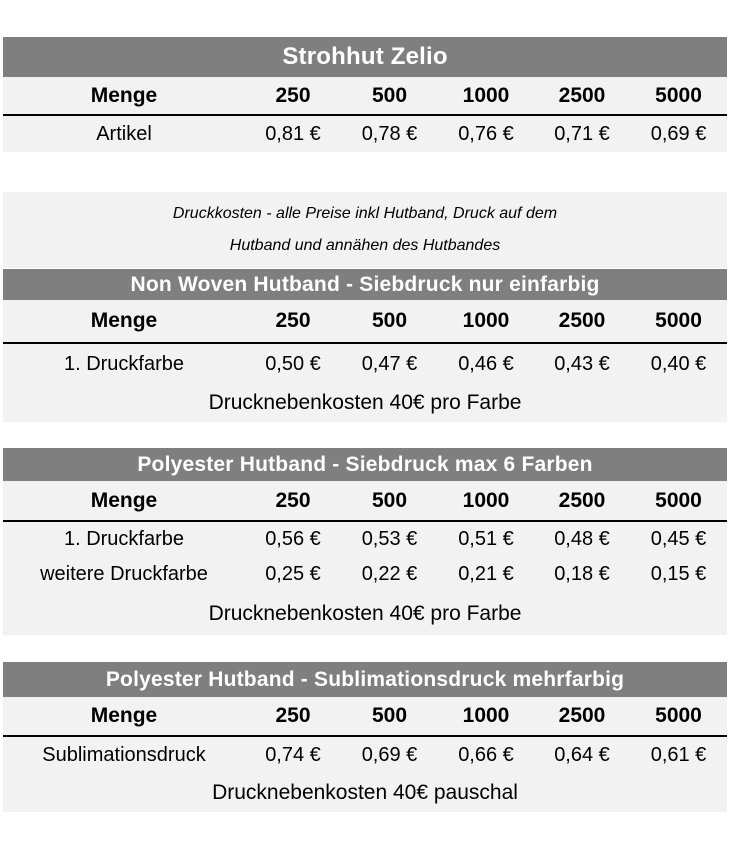  Describe the element at coordinates (486, 133) in the screenshot. I see `price-cell: 0,76 €` at that location.